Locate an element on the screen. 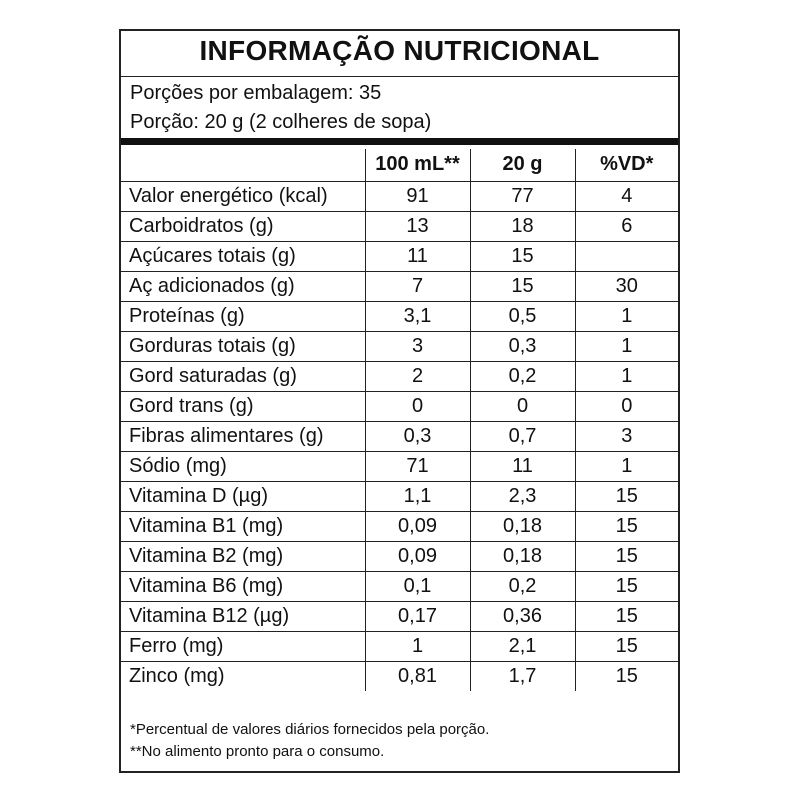 The height and width of the screenshot is (800, 800). table-row: Valor energético (kcal) 91 77 4 is located at coordinates (399, 196).